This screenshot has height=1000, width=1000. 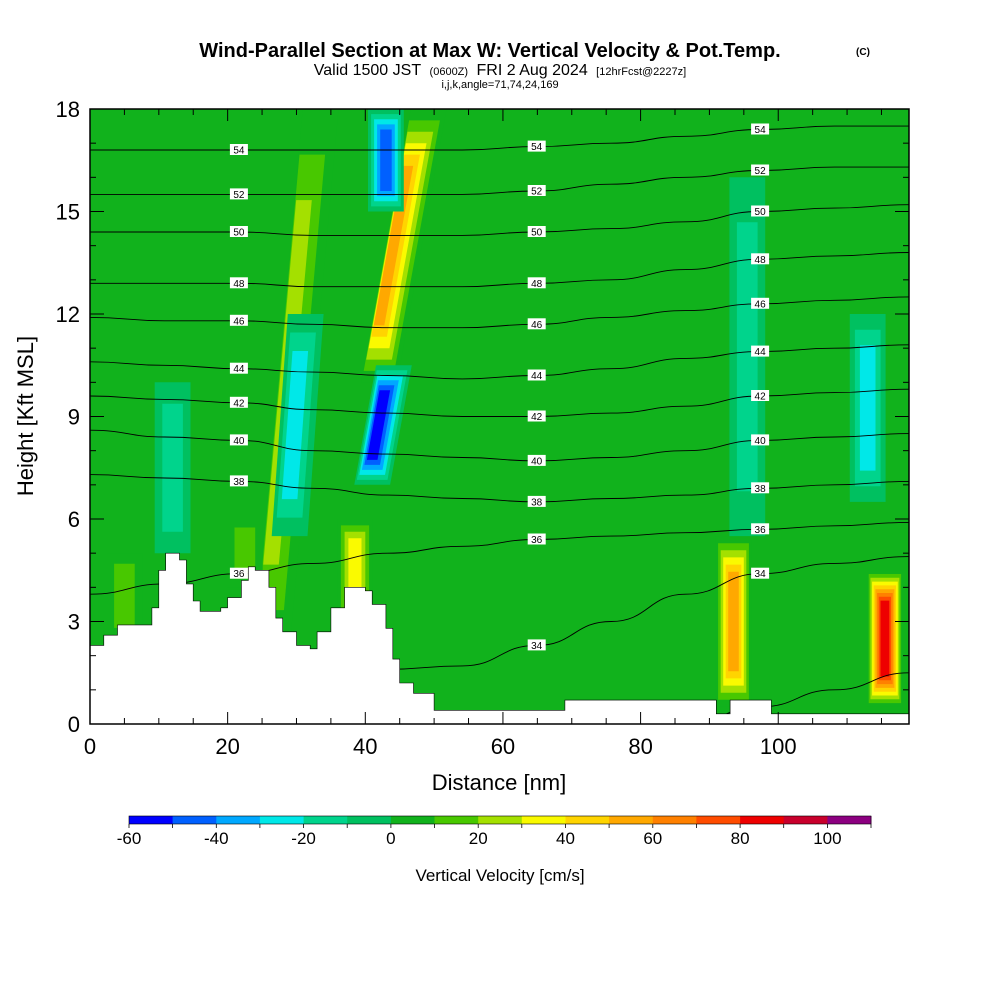 What do you see at coordinates (499, 85) in the screenshot?
I see `grid-indices: i,j,k,angle=71,74,24,169` at bounding box center [499, 85].